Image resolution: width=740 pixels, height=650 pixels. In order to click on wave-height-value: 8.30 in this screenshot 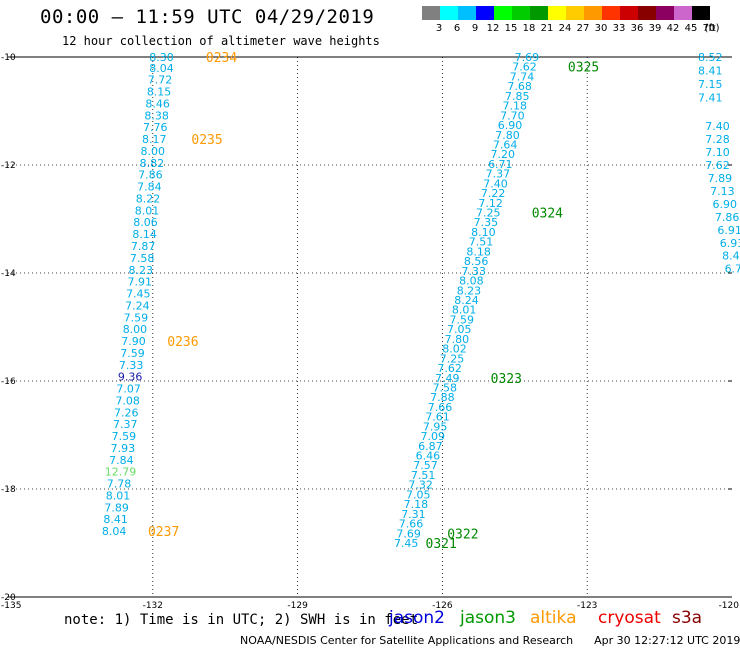, I will do `click(161, 57)`.